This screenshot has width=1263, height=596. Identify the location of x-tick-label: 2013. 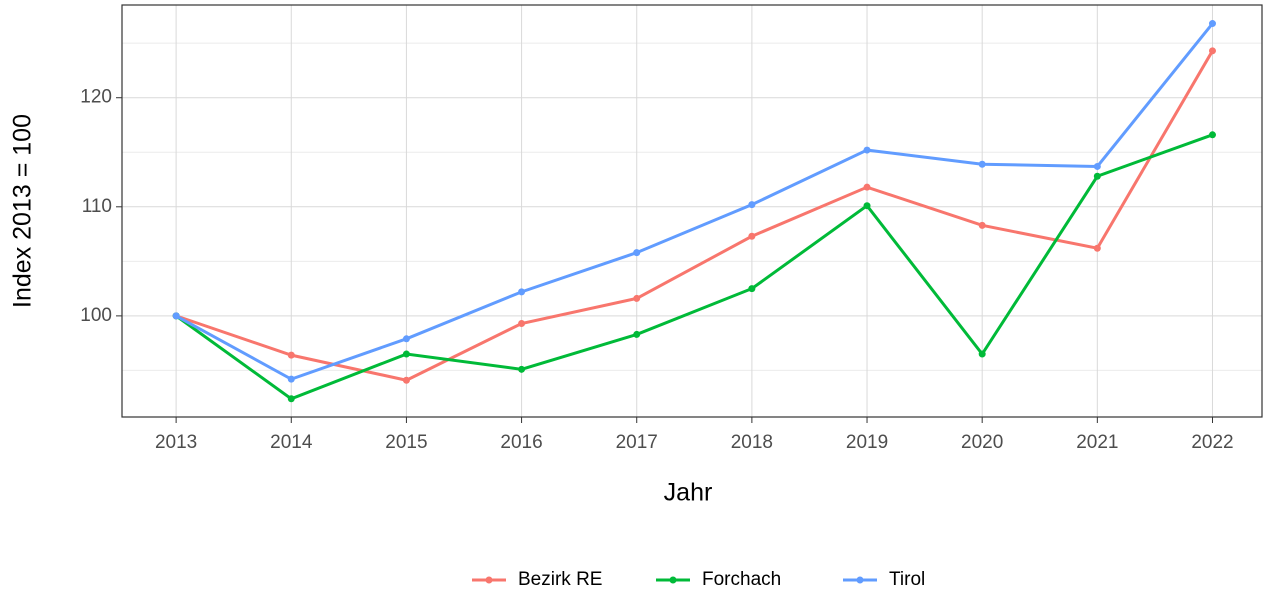
(176, 442).